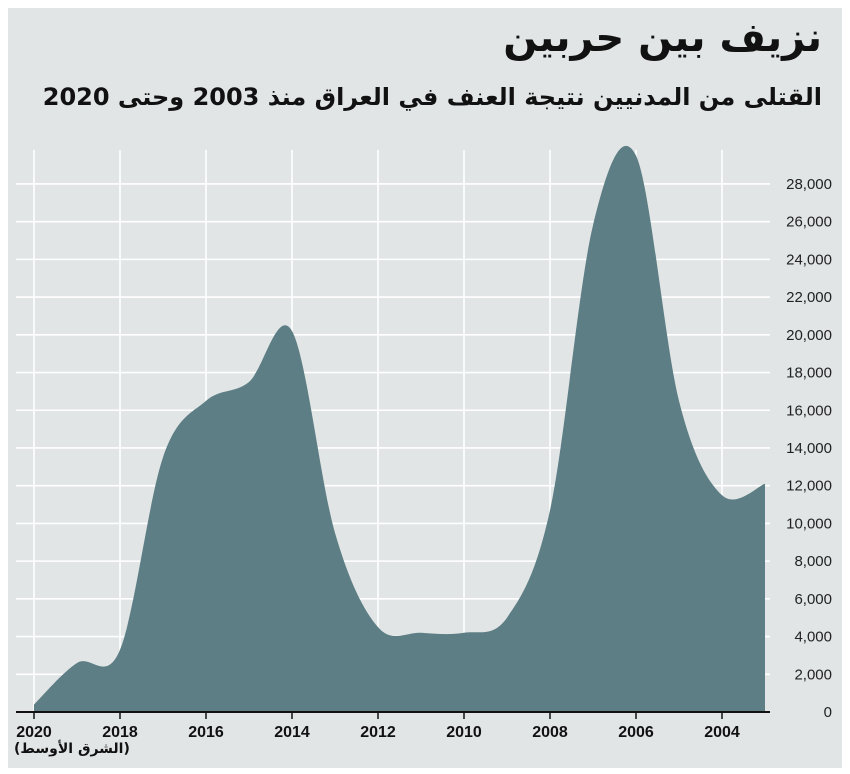 This screenshot has height=774, width=850. What do you see at coordinates (120, 732) in the screenshot?
I see `x-tick-label: 2018` at bounding box center [120, 732].